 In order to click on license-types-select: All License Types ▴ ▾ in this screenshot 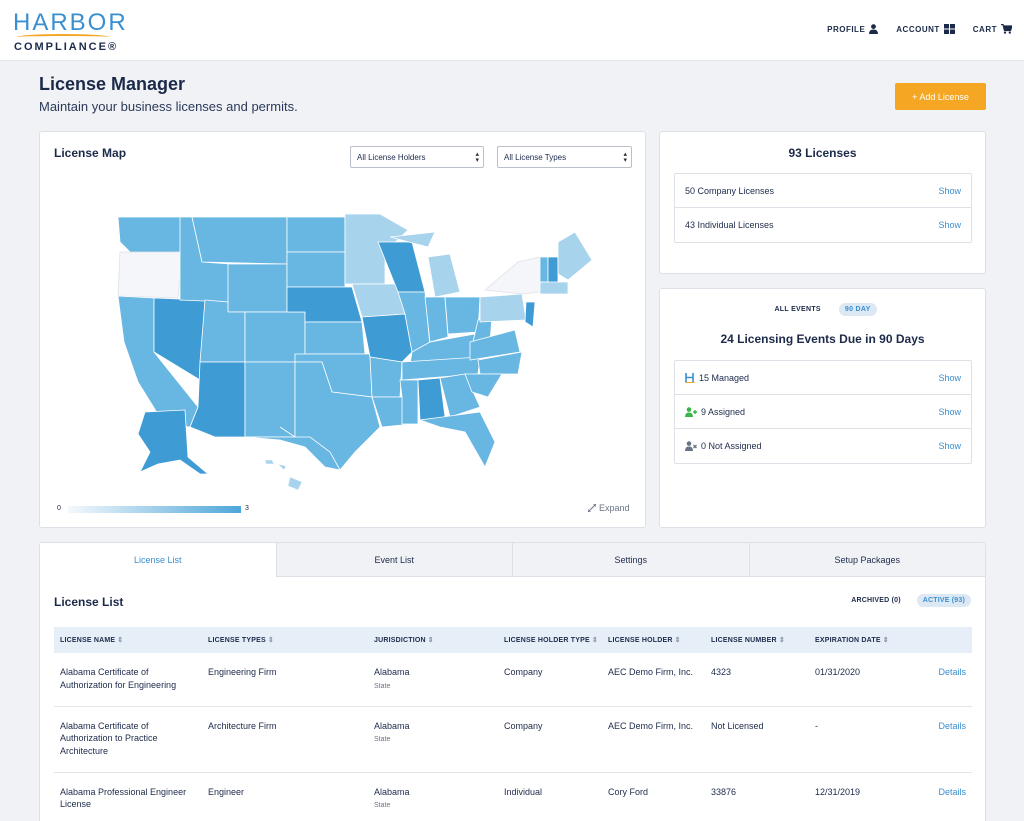, I will do `click(564, 157)`.